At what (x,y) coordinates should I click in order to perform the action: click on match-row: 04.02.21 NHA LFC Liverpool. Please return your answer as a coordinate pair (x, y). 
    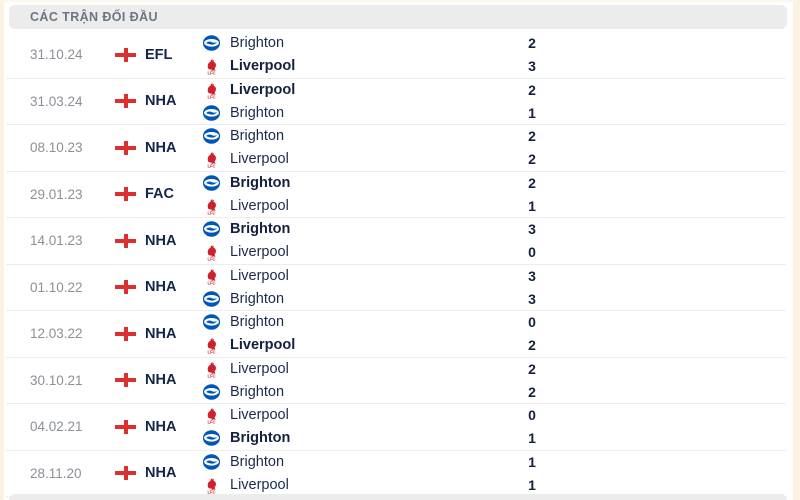
    Looking at the image, I should click on (396, 427).